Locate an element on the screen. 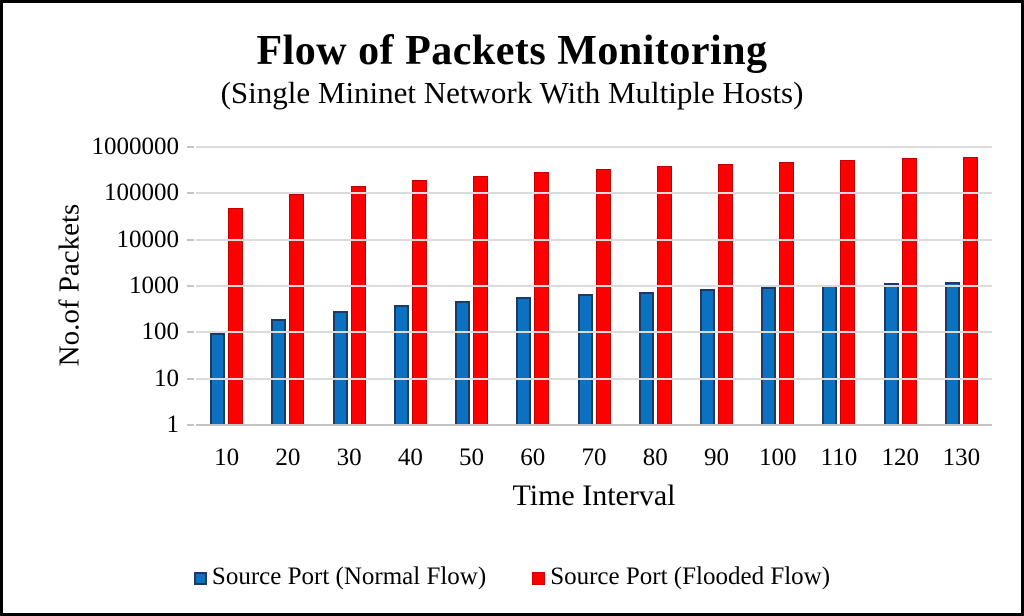 The image size is (1024, 616). x-axis-tick-label-20: 20 is located at coordinates (288, 457).